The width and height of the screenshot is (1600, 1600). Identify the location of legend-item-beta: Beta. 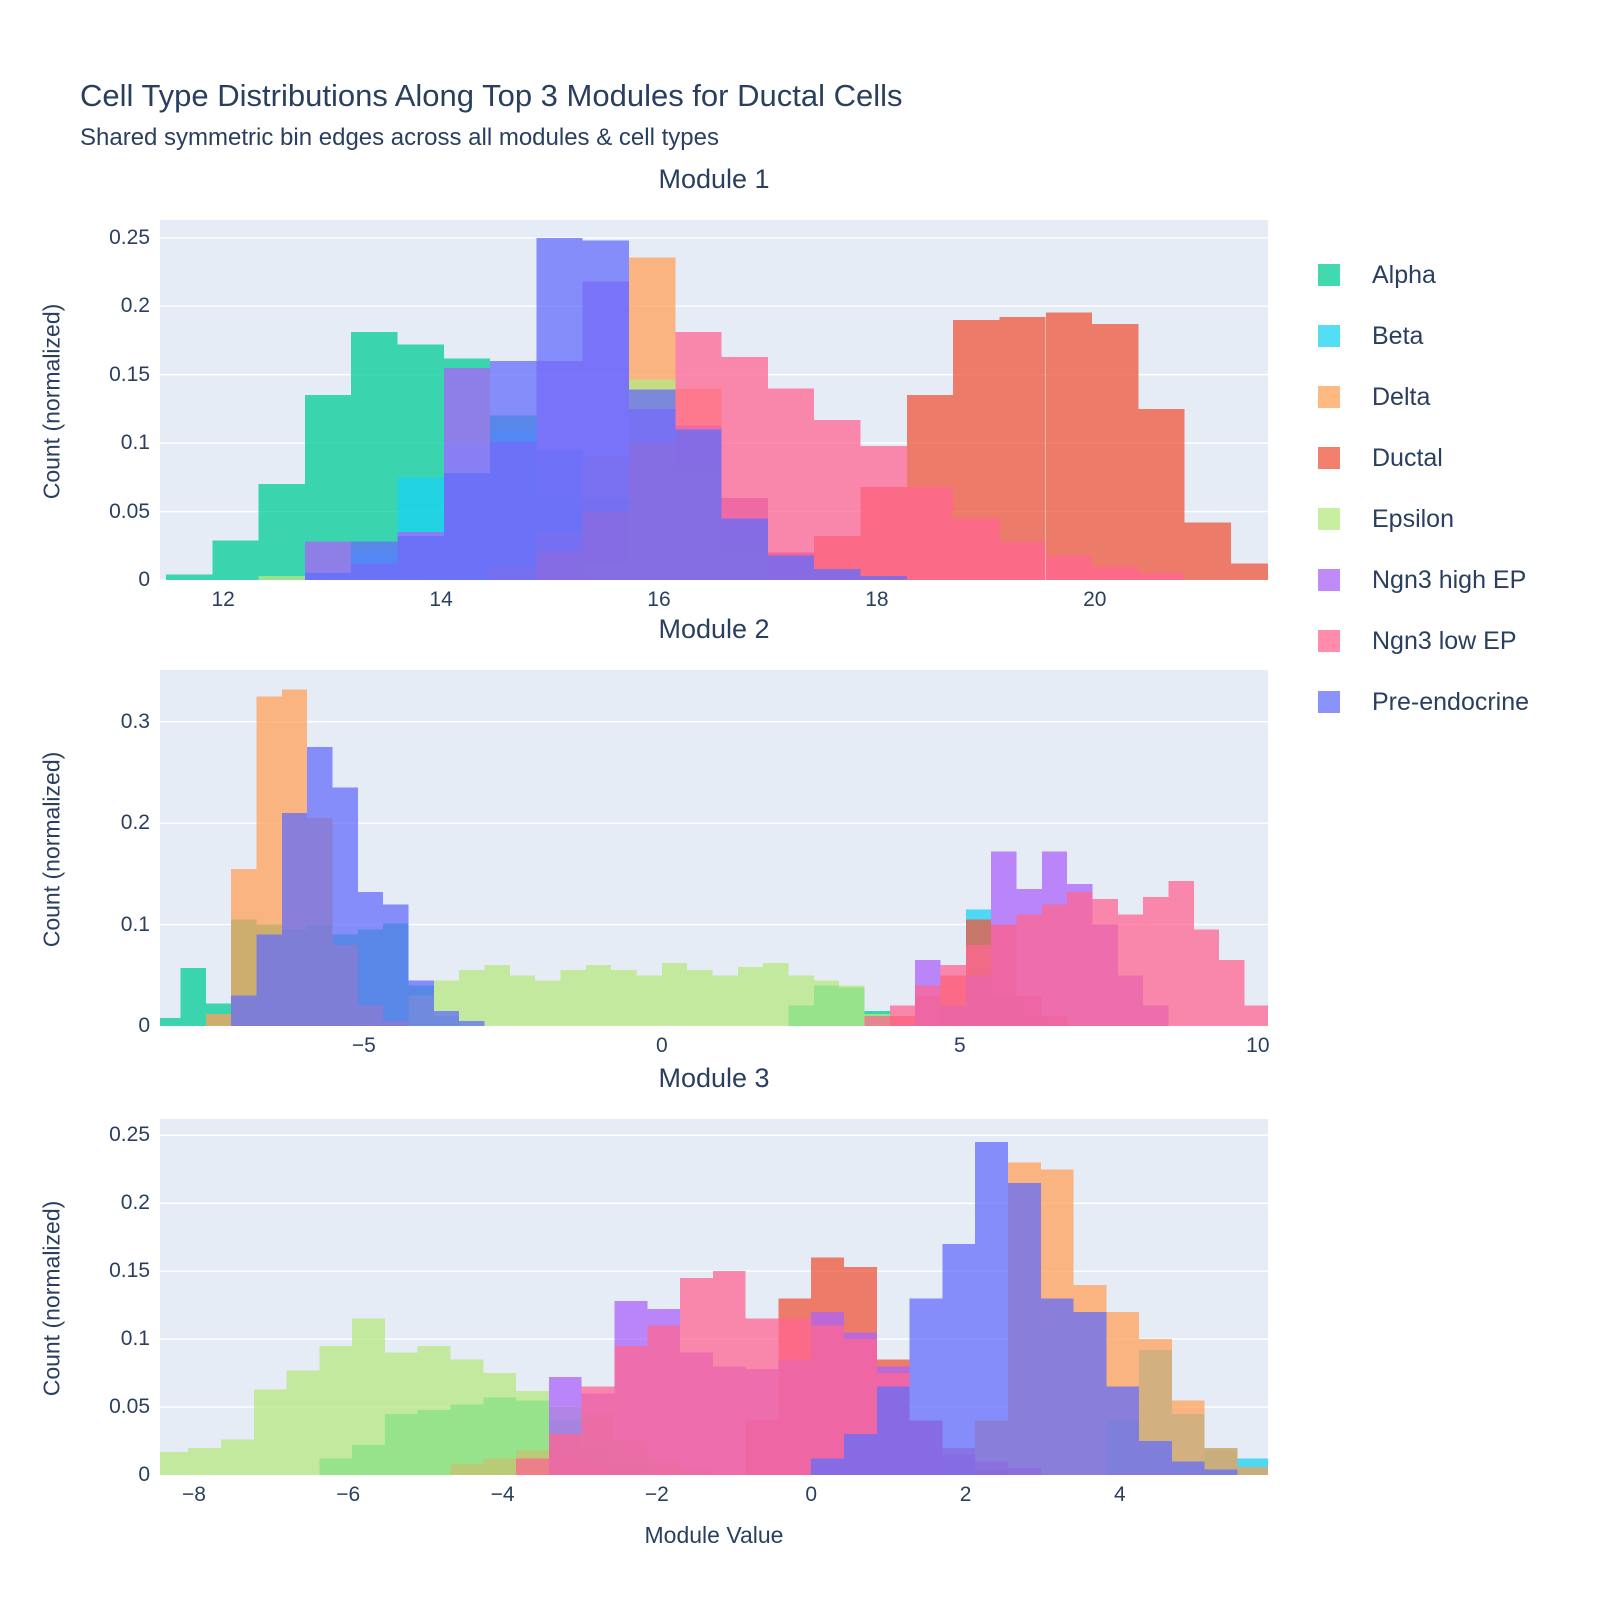
(1423, 336).